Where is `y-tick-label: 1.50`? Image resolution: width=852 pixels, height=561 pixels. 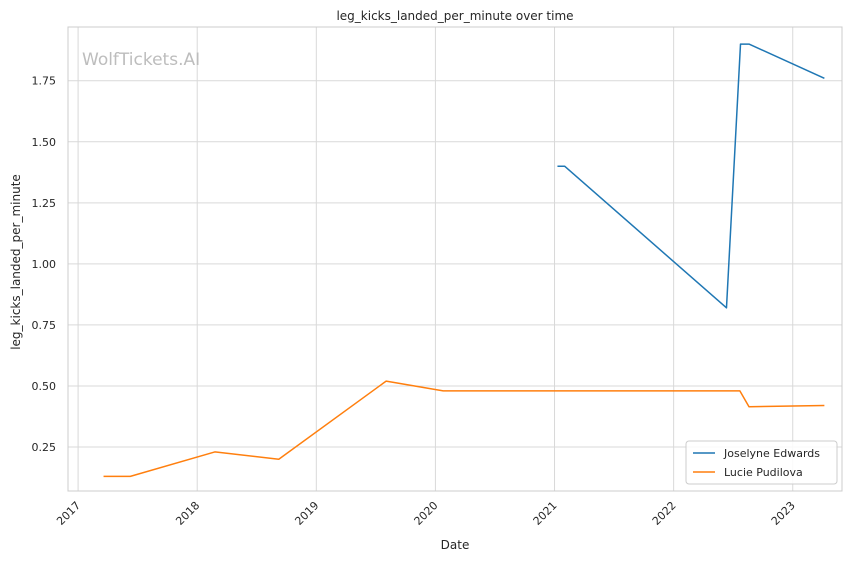
y-tick-label: 1.50 is located at coordinates (44, 142).